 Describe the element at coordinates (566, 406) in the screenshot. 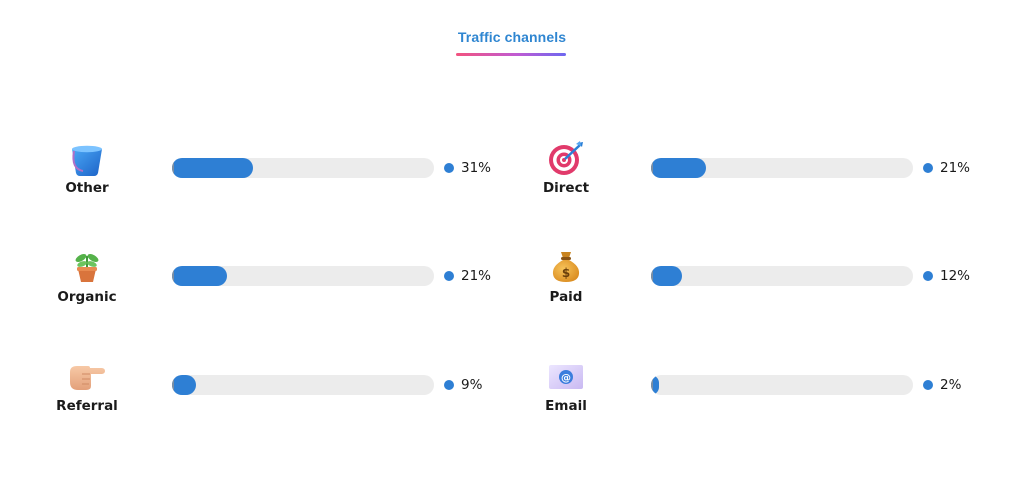

I see `channel-label: Email` at that location.